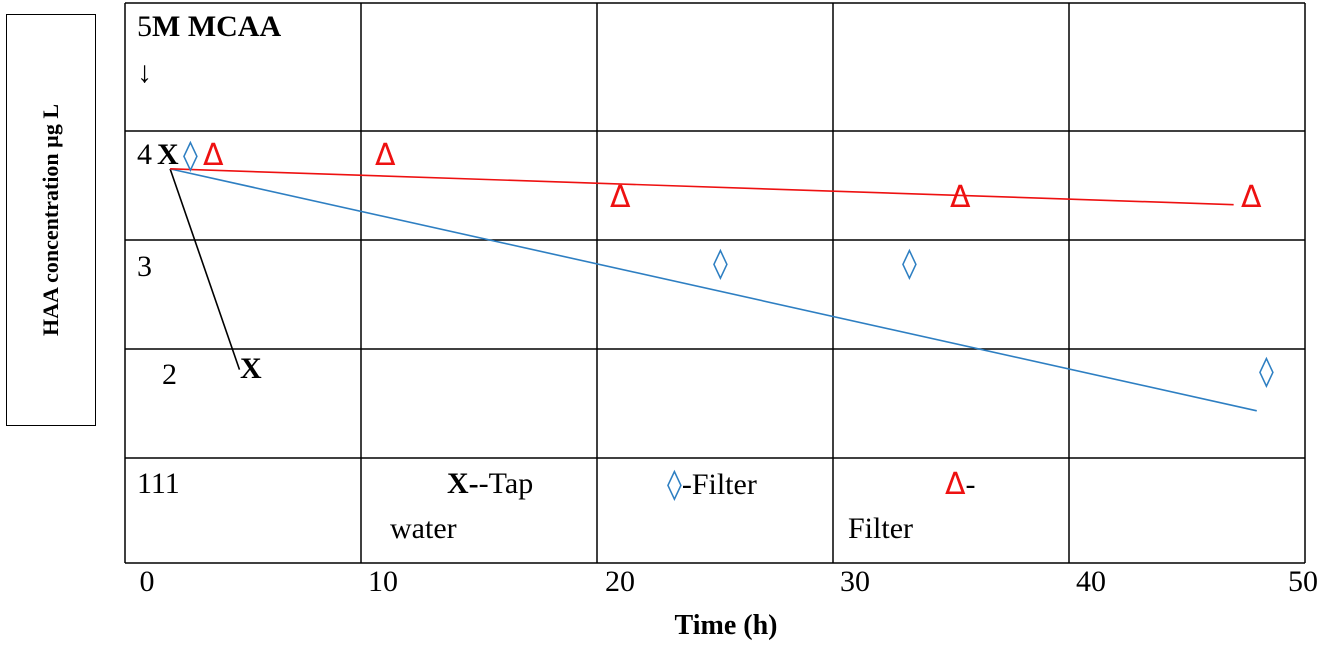 This screenshot has width=1331, height=650. What do you see at coordinates (213, 155) in the screenshot?
I see `point-triangle-1: Δ` at bounding box center [213, 155].